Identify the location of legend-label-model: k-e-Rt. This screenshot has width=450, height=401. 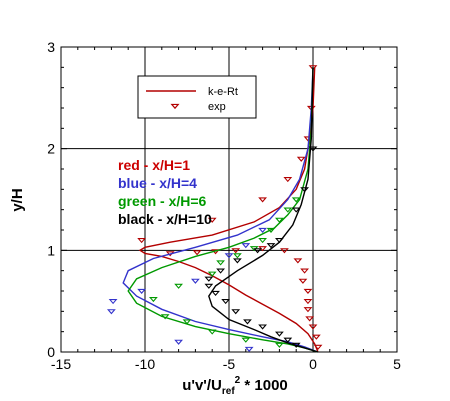
(223, 92).